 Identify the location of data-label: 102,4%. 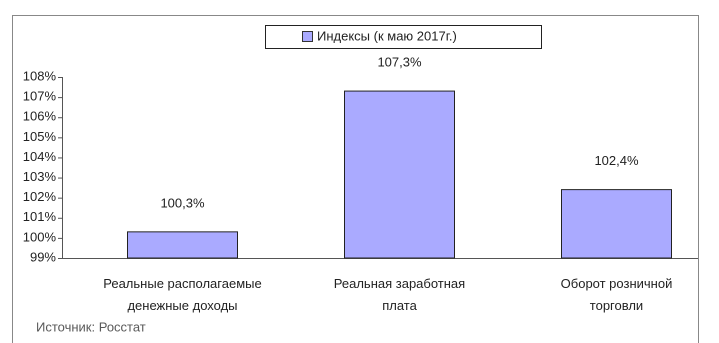
(616, 160).